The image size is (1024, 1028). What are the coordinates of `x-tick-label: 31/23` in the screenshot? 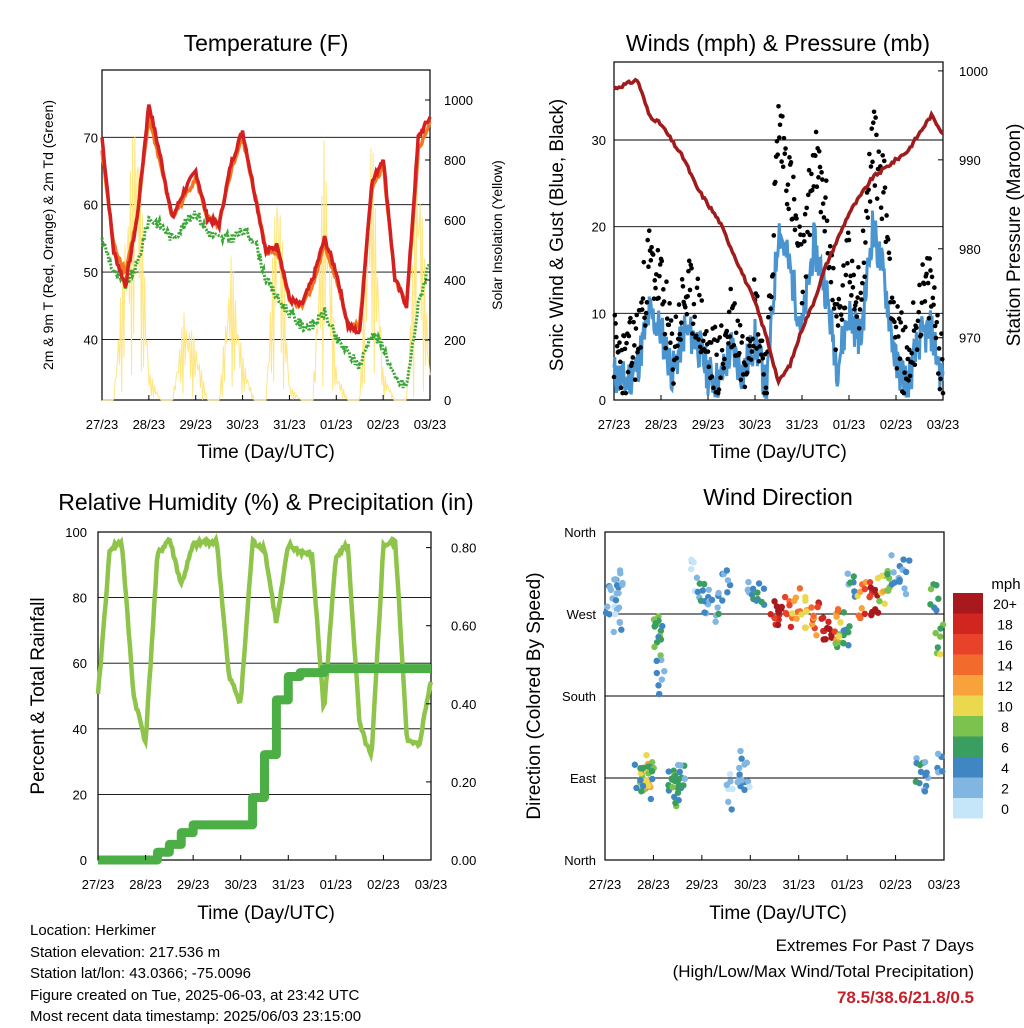 It's located at (798, 884).